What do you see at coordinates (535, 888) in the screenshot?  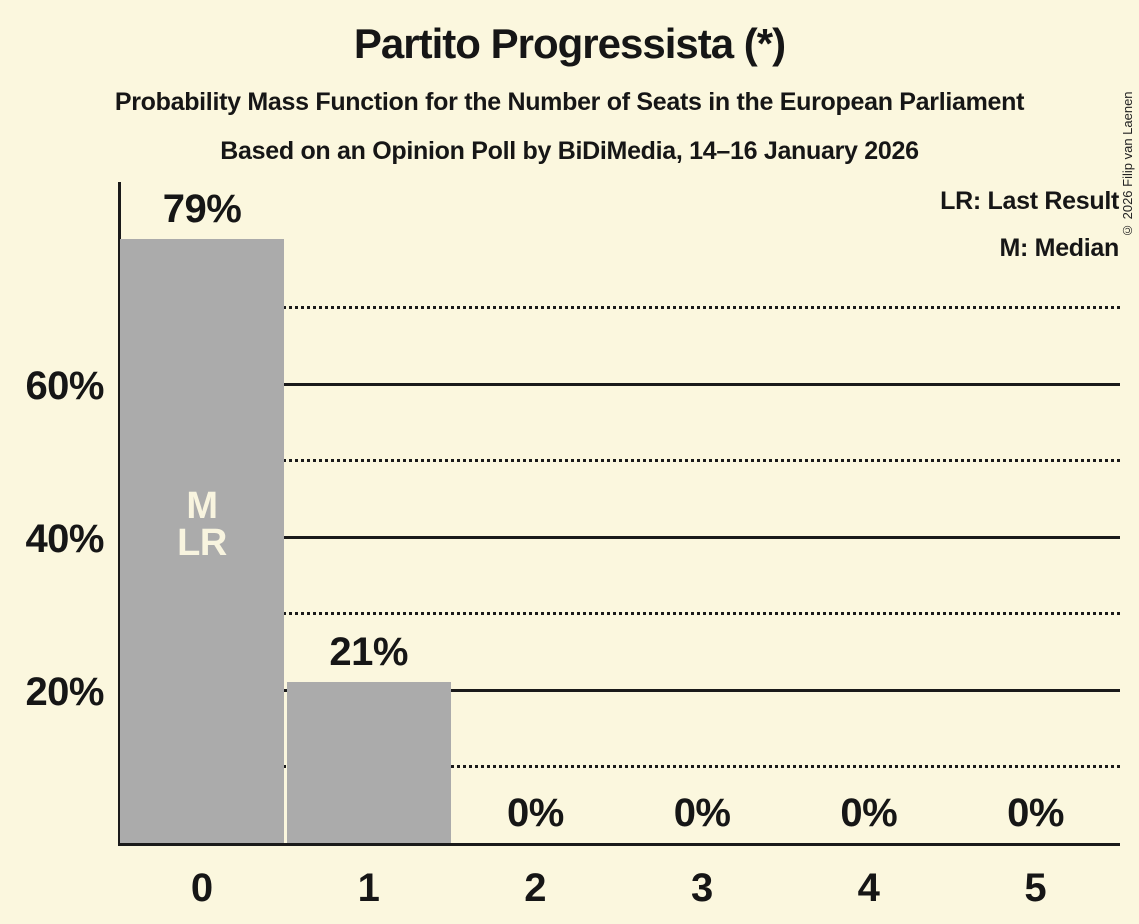 I see `x-axis-label-2: 2` at bounding box center [535, 888].